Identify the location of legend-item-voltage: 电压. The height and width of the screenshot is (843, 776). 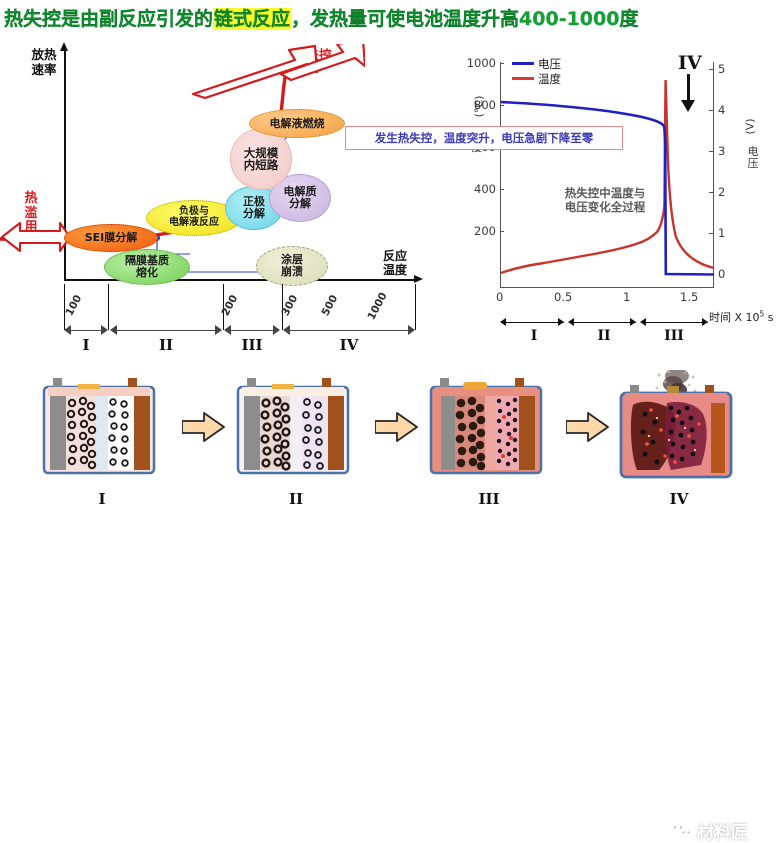
(536, 63).